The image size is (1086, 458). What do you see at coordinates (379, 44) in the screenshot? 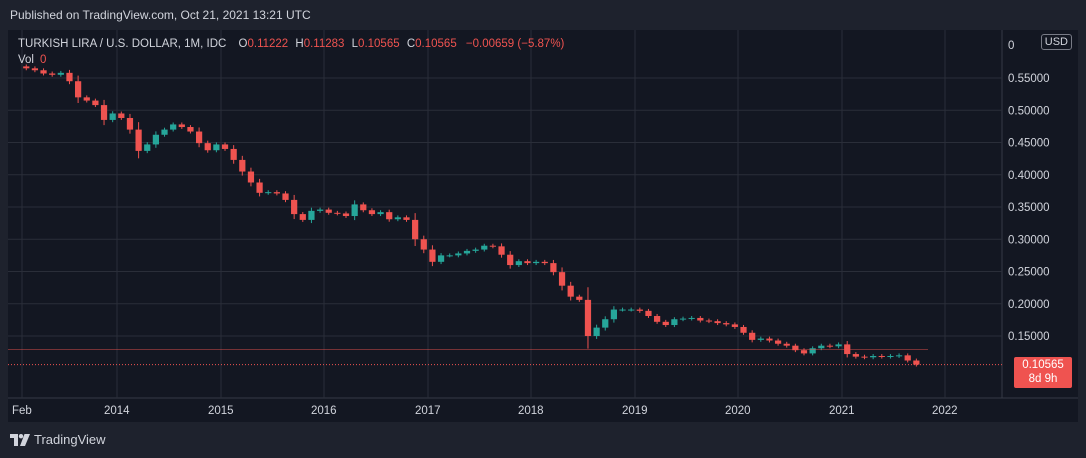
I see `low-value: 0.10565` at bounding box center [379, 44].